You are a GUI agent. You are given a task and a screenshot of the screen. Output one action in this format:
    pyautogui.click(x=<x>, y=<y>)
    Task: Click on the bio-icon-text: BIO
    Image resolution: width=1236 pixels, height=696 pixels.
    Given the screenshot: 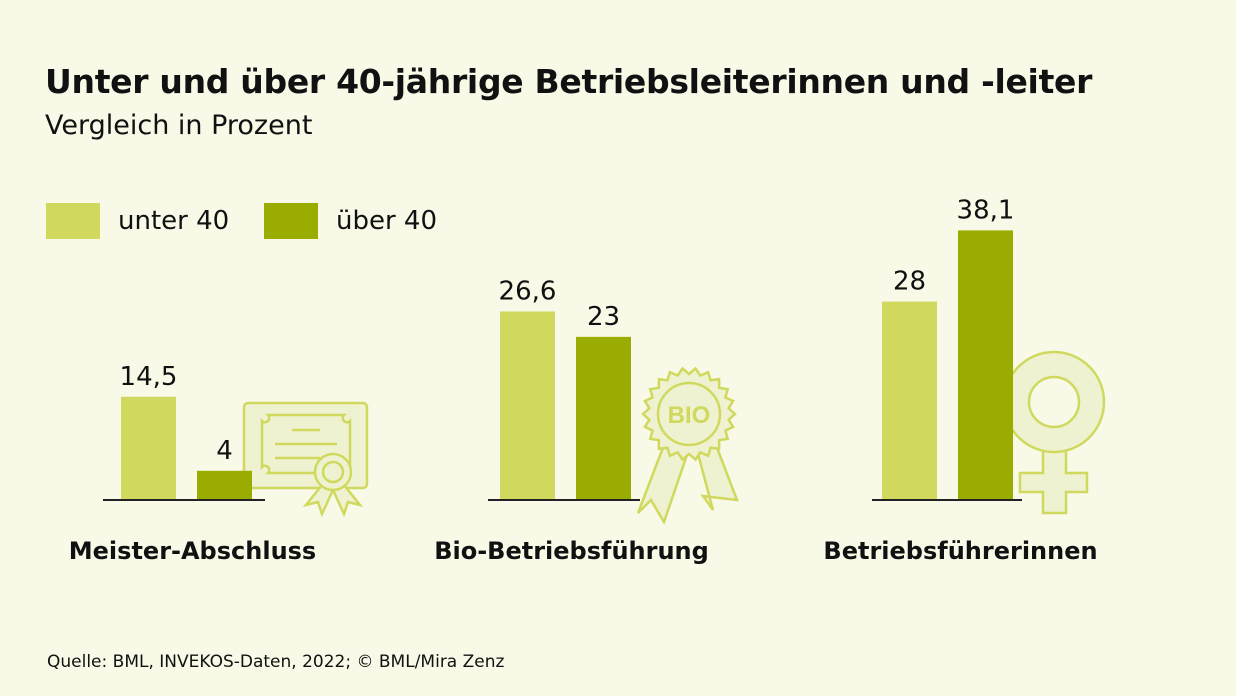 What is the action you would take?
    pyautogui.click(x=689, y=415)
    